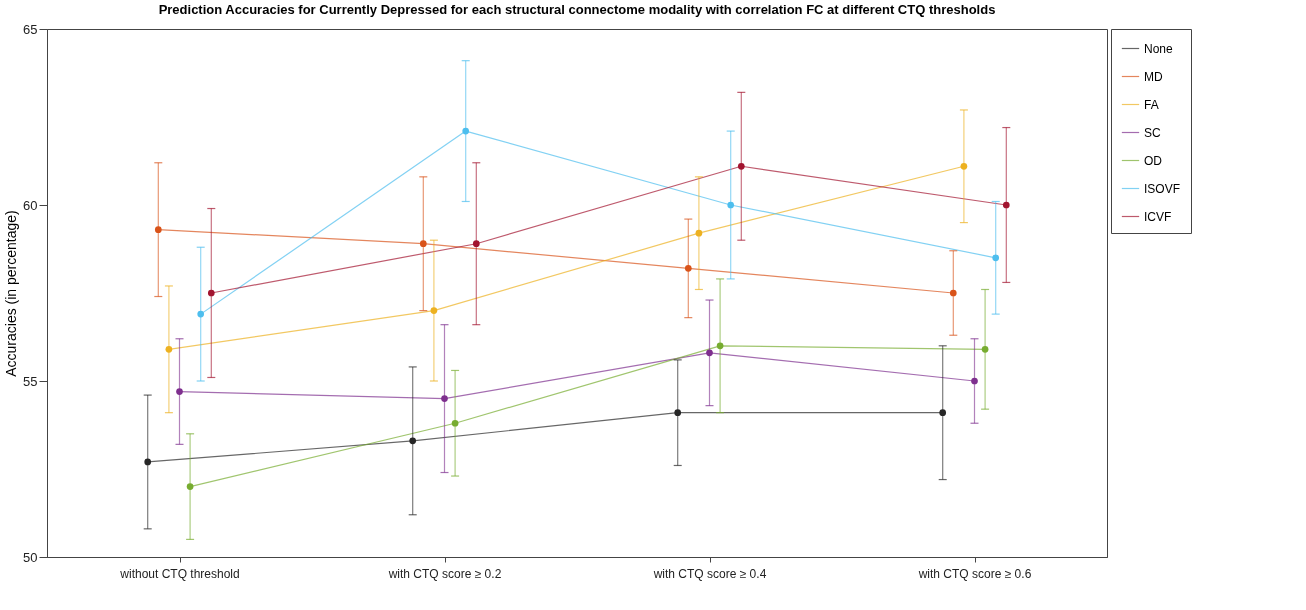 The width and height of the screenshot is (1306, 610). Describe the element at coordinates (1152, 132) in the screenshot. I see `legend-label: SC` at that location.